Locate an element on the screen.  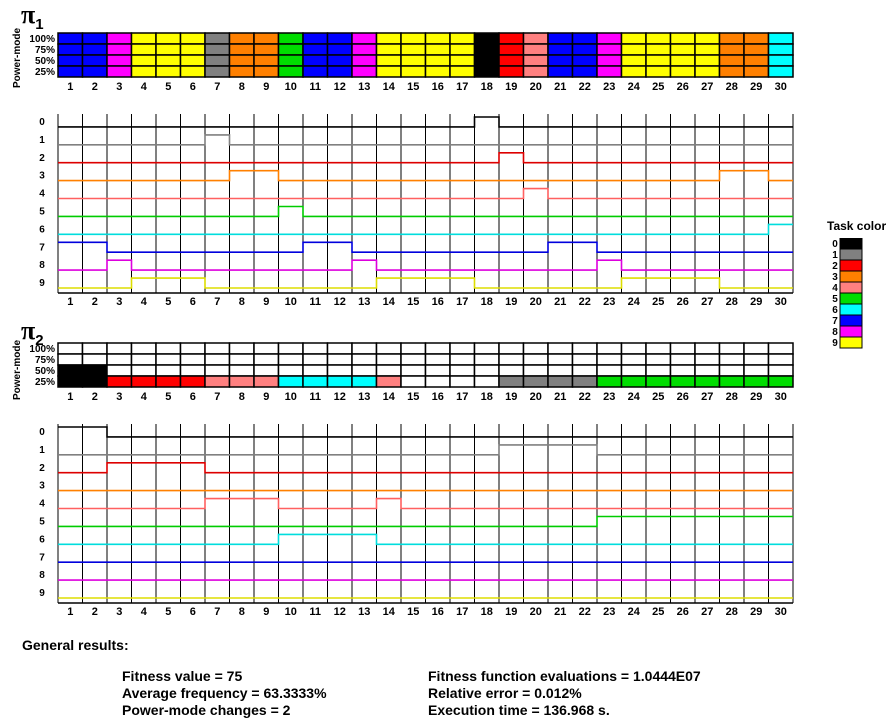
pi1-power-x-tick: 12 is located at coordinates (340, 87).